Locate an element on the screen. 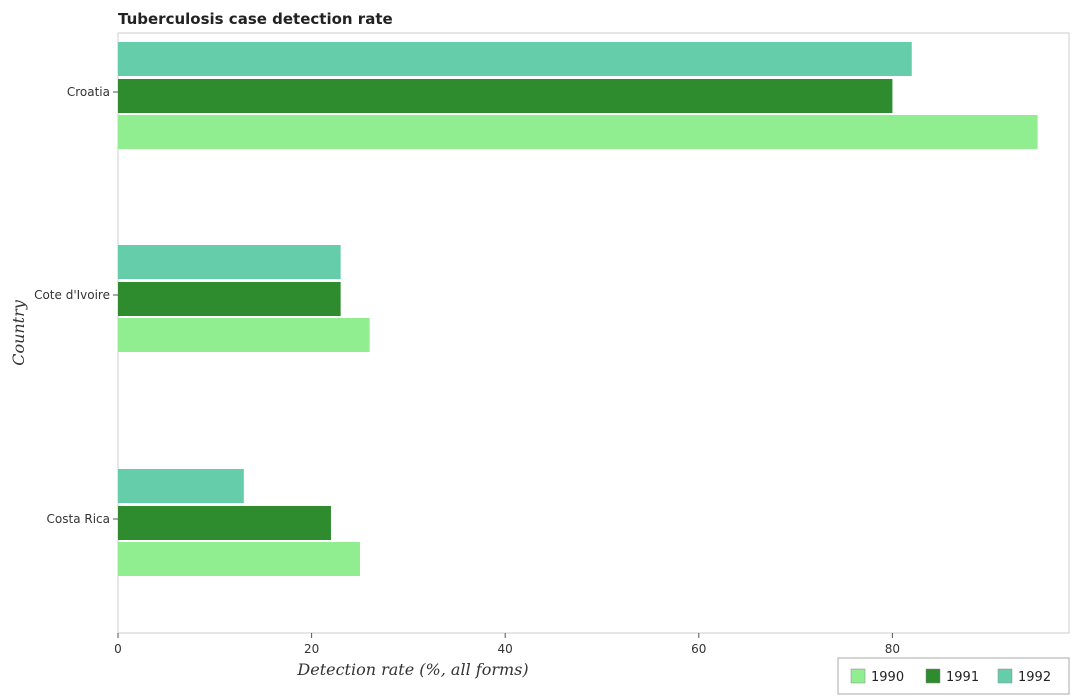 The height and width of the screenshot is (700, 1081). chart-title: Tuberculosis case detection rate is located at coordinates (255, 19).